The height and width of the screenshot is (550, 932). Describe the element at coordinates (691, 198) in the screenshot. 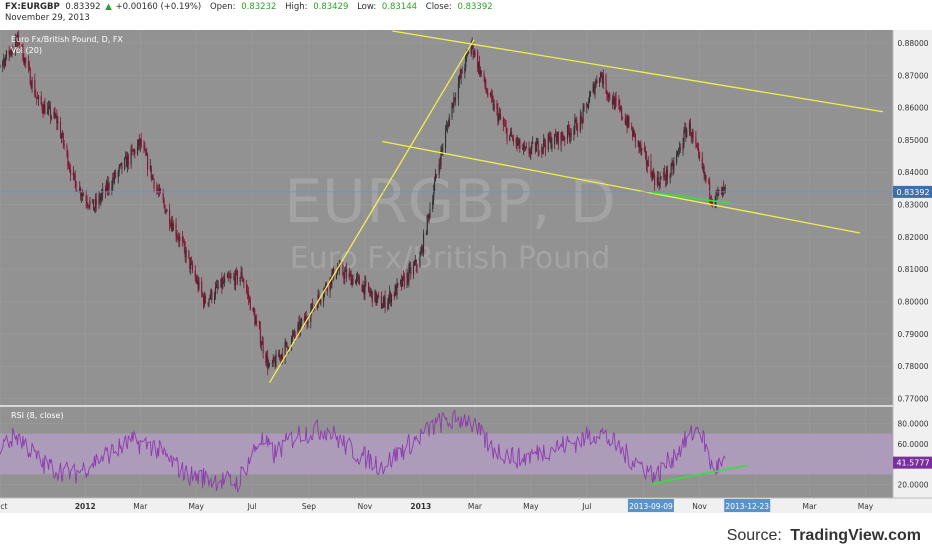

I see `trend-line-price-divergence` at that location.